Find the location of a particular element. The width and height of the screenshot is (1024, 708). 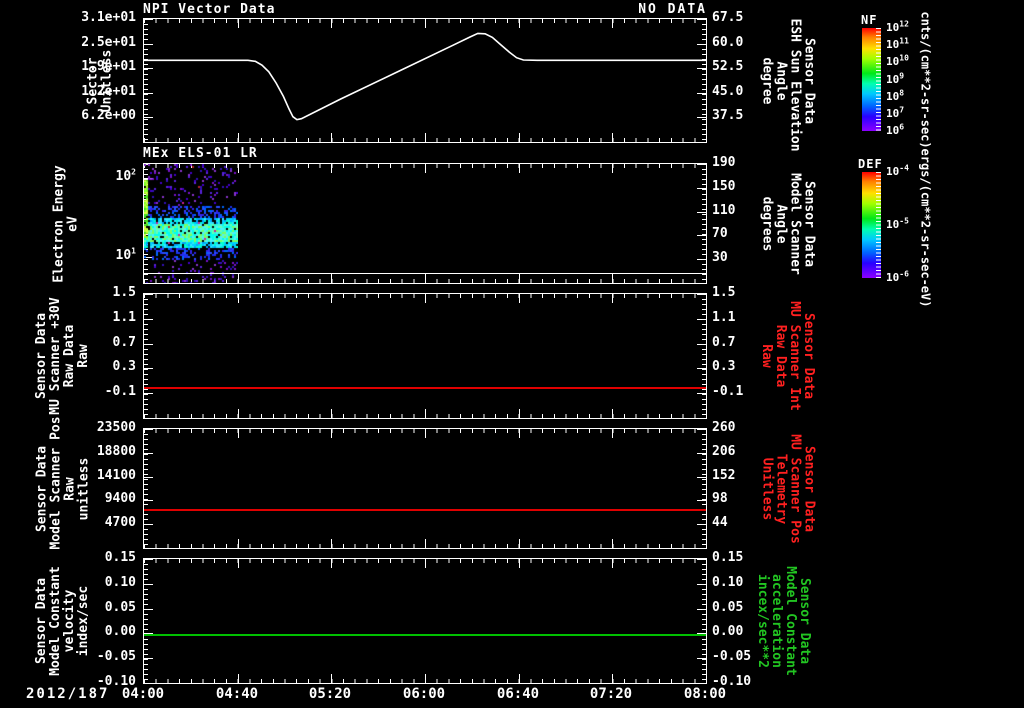

tick-label-left: 0.05 is located at coordinates (120, 607).